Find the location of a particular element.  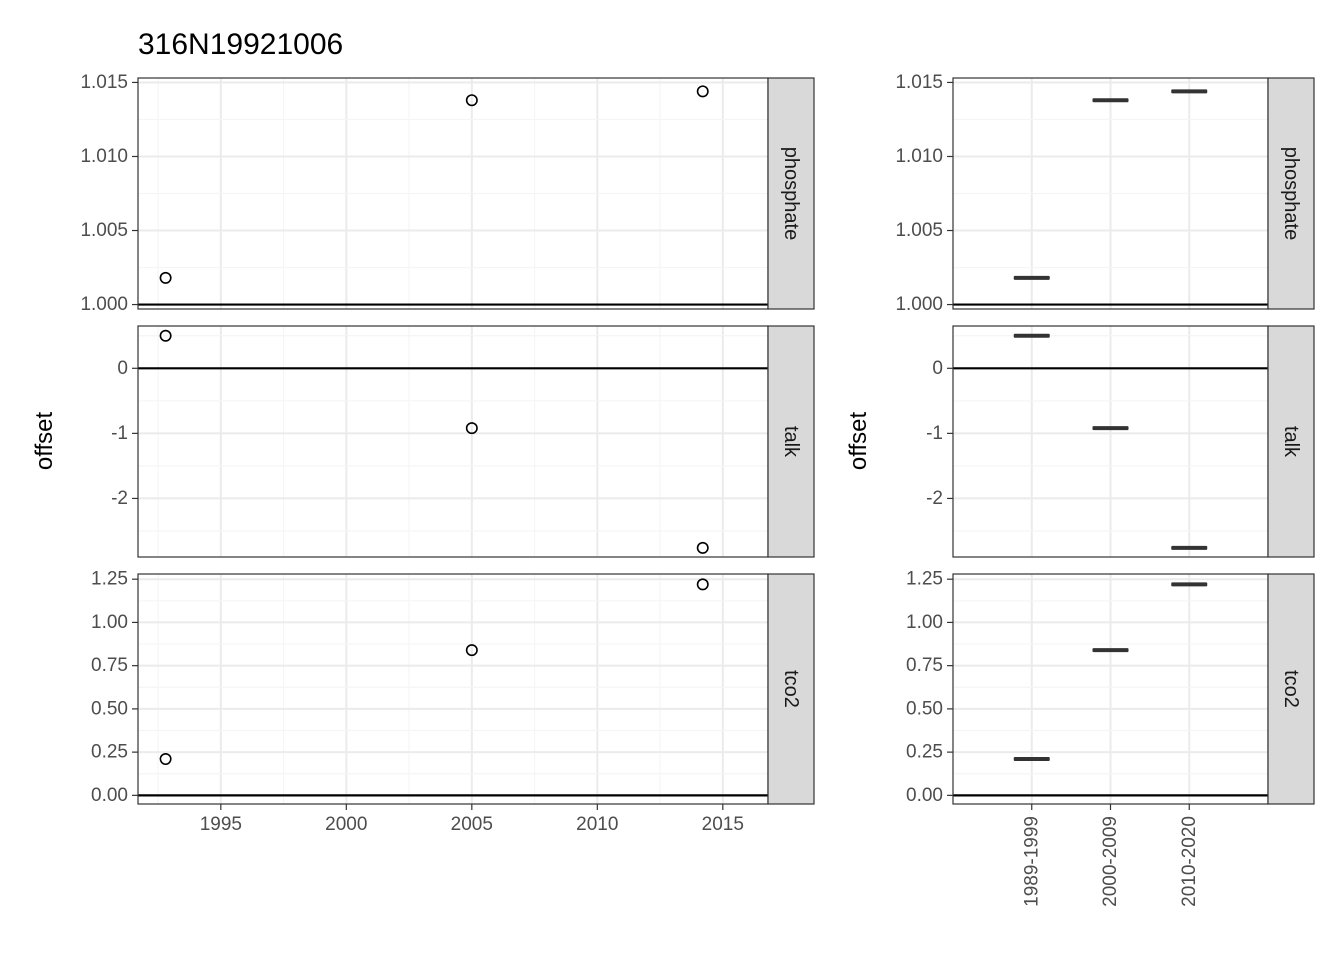

scatter-y-tick-label: 1.25 is located at coordinates (109, 579).